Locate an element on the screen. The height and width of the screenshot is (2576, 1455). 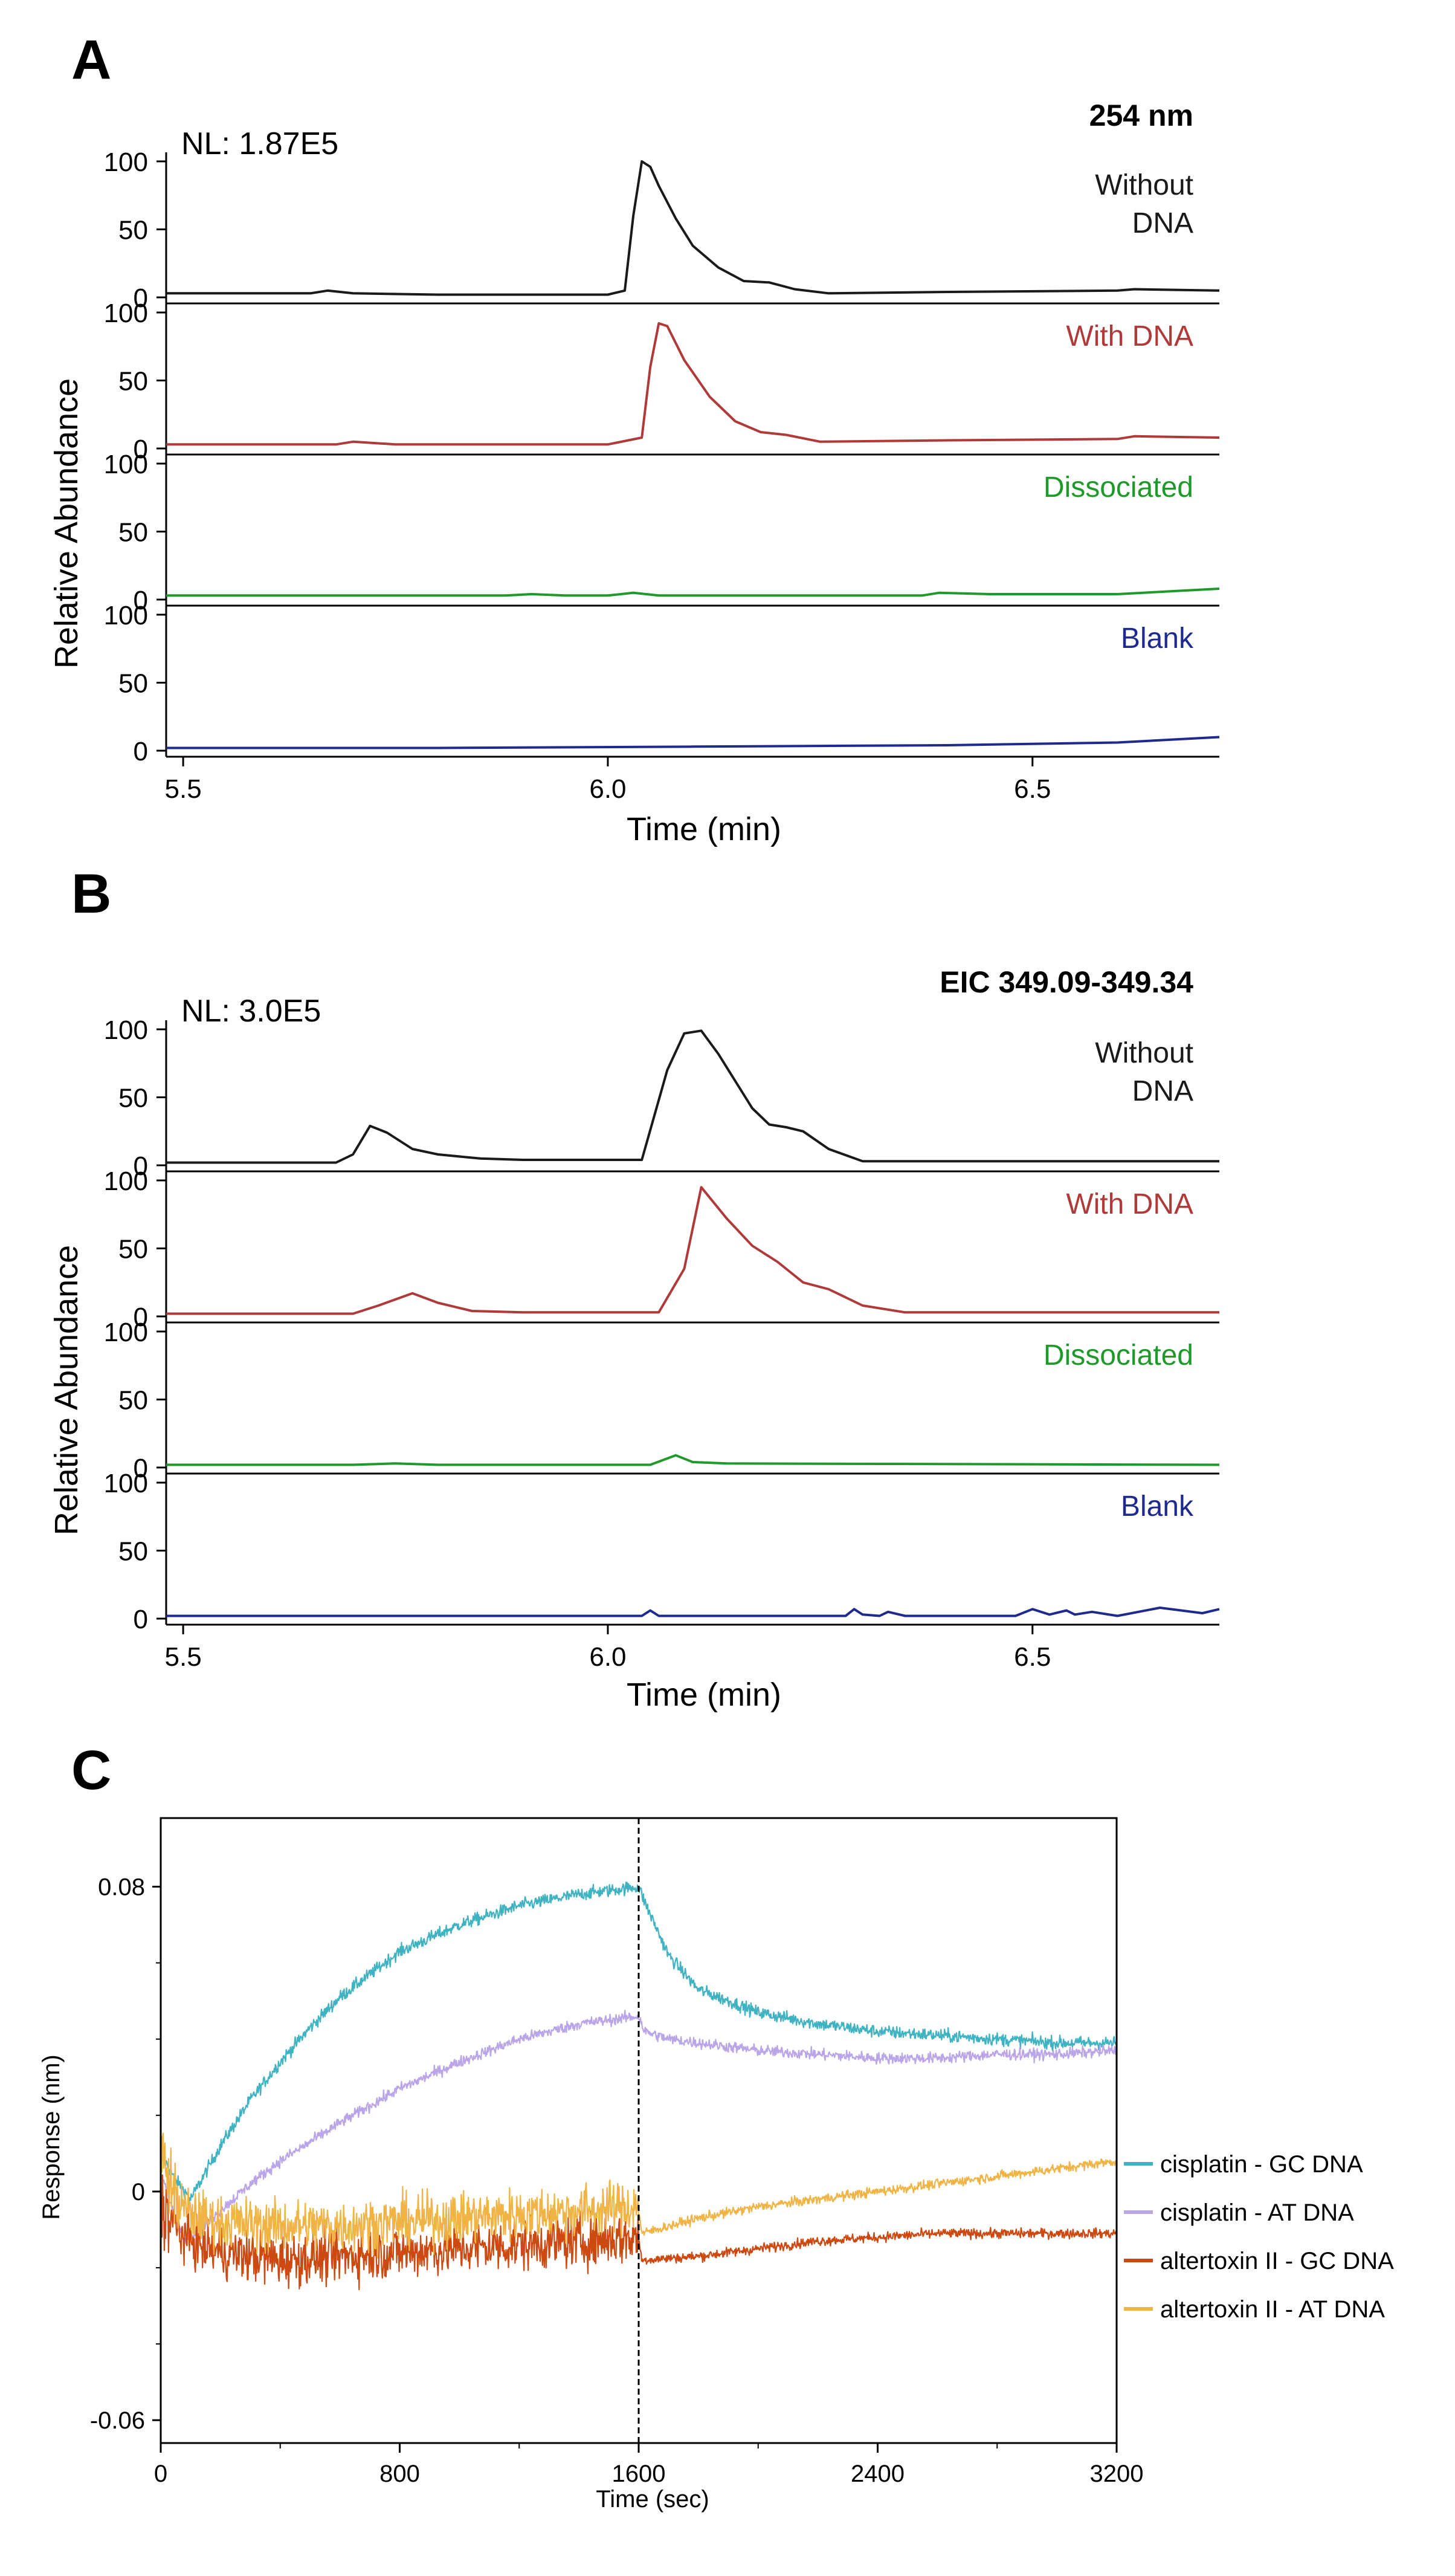
panel-c-xtick-label: 1600 is located at coordinates (639, 2474).